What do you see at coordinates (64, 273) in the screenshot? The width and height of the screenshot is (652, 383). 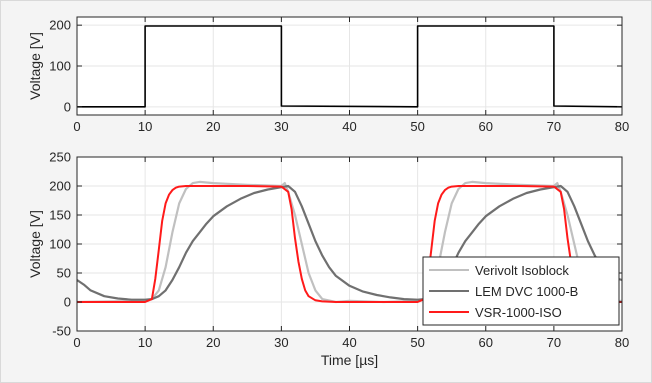 I see `y-tick-label: 50` at bounding box center [64, 273].